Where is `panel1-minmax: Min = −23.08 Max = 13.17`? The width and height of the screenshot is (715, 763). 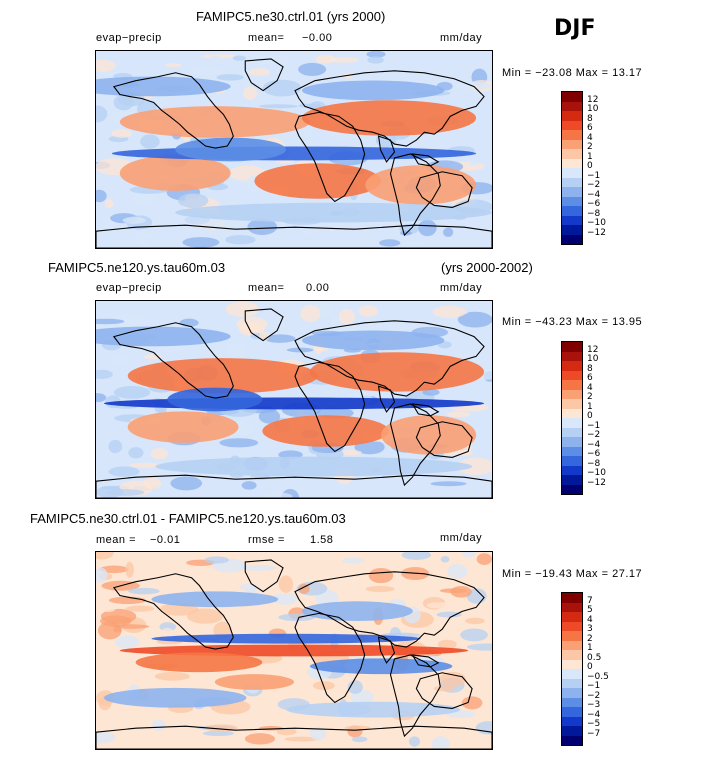 panel1-minmax: Min = −23.08 Max = 13.17 is located at coordinates (572, 73).